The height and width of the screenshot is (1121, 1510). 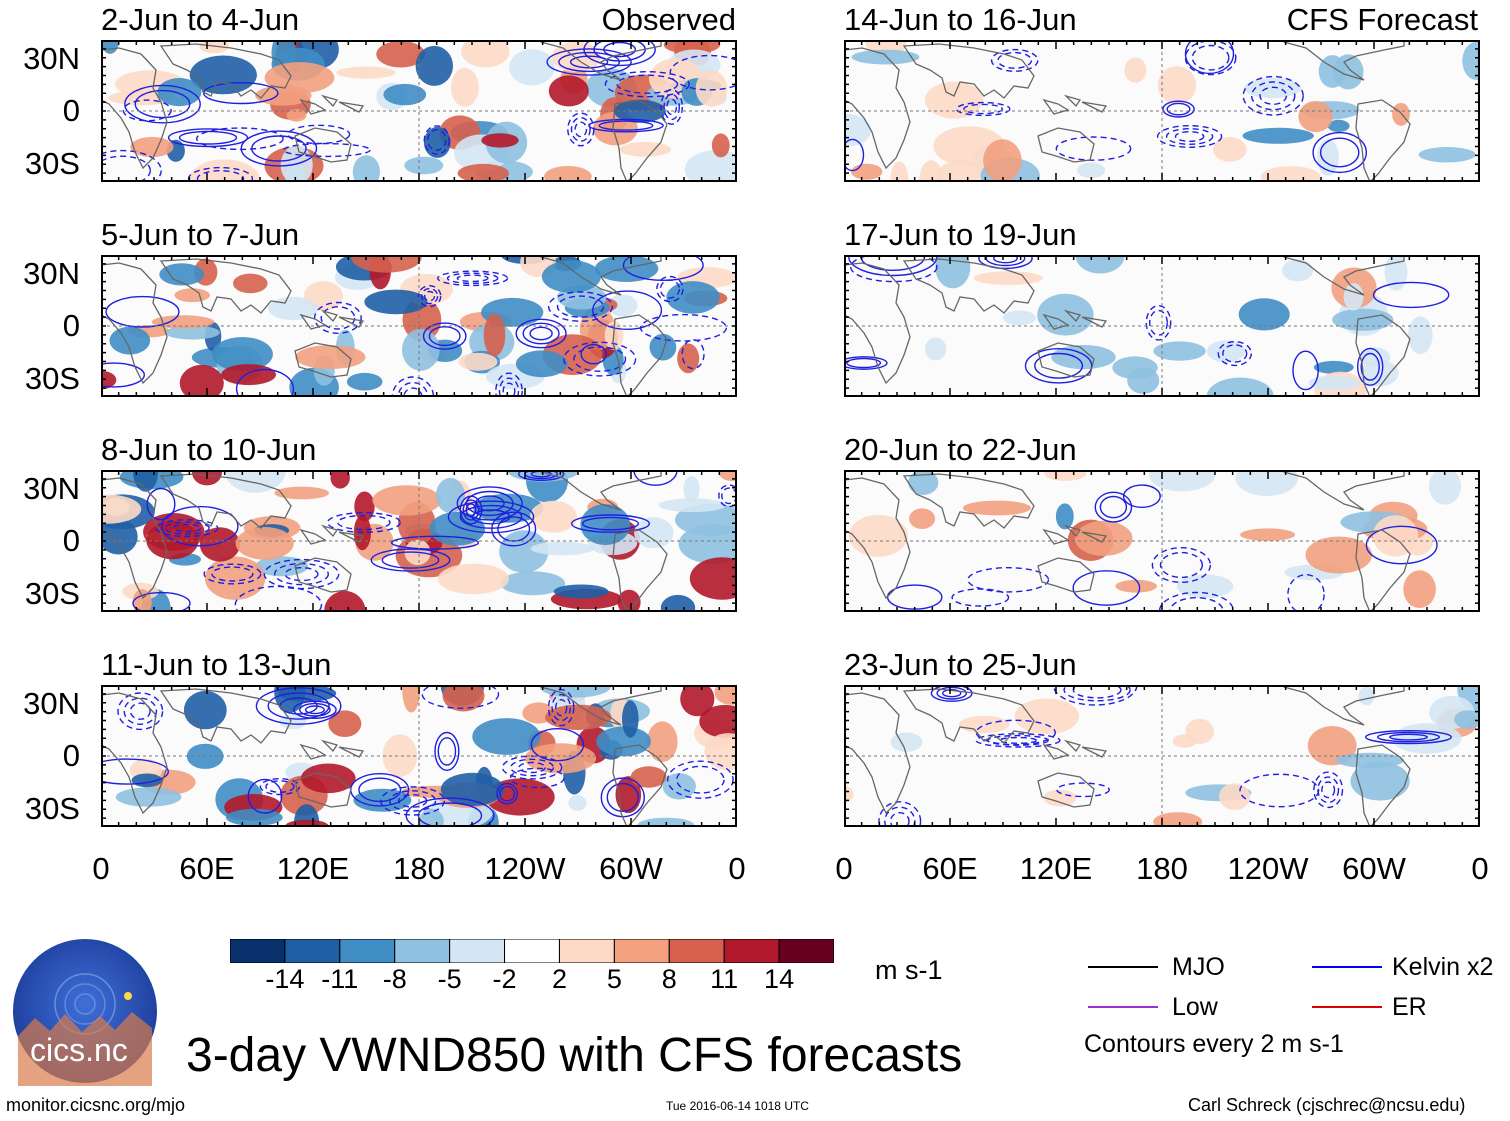 What do you see at coordinates (1409, 1007) in the screenshot?
I see `legend-label-er: ER` at bounding box center [1409, 1007].